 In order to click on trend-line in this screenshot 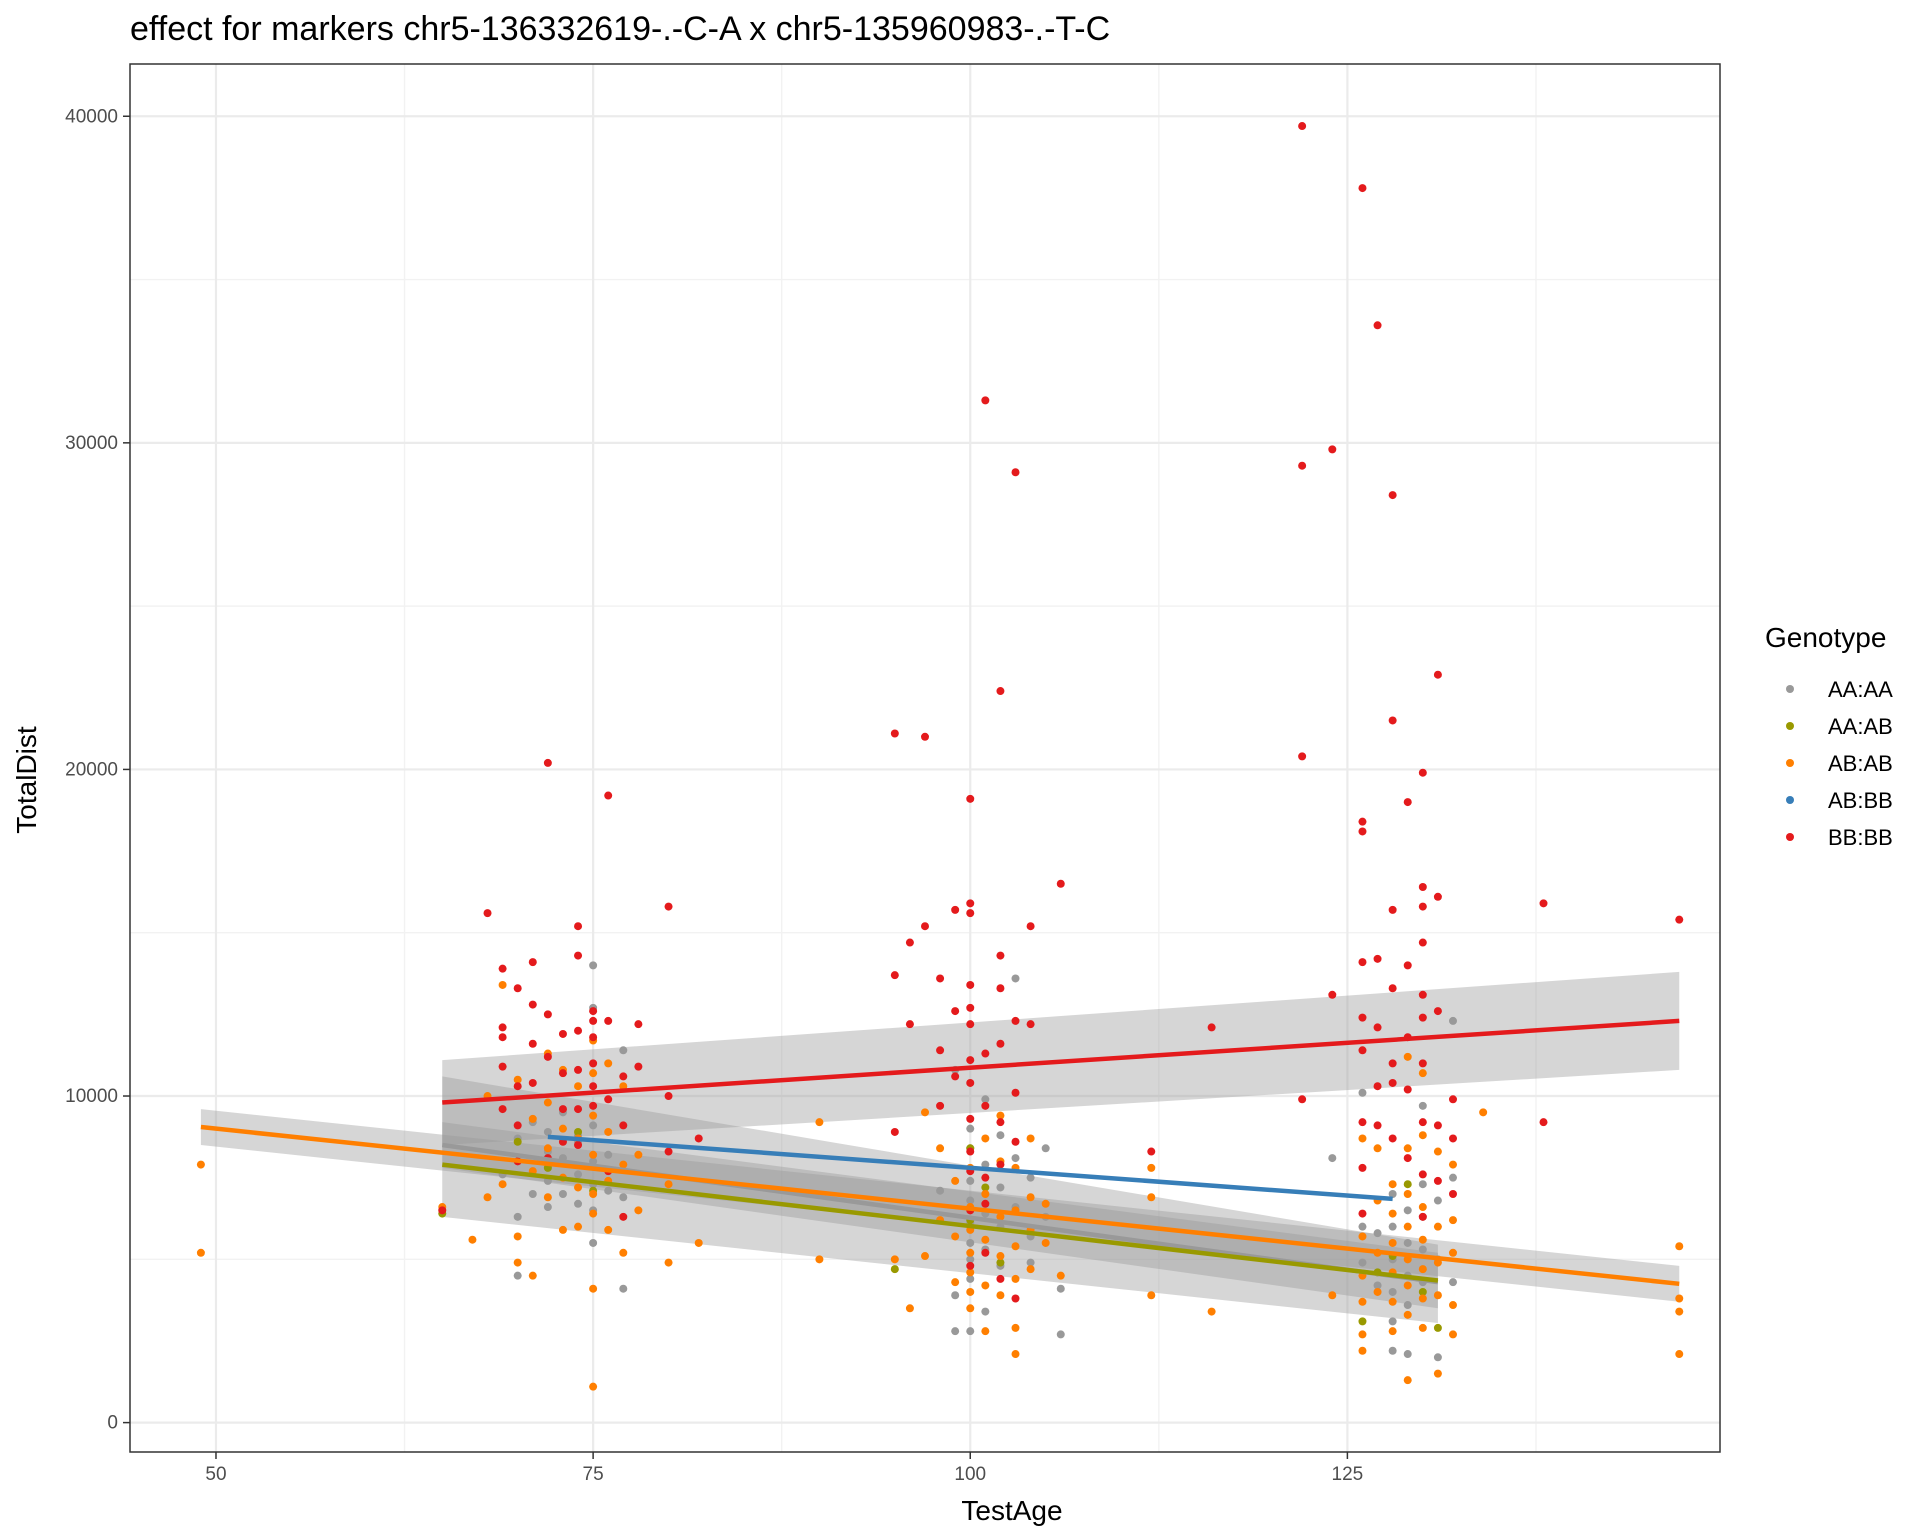, I will do `click(940, 1222)`.